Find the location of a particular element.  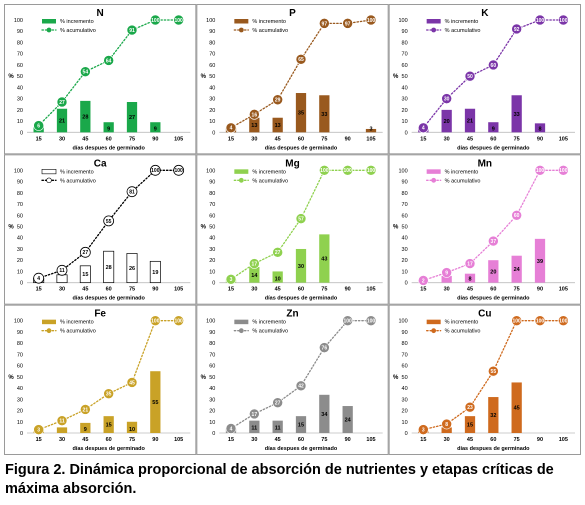

y-tick-label: 70 is located at coordinates (212, 355).